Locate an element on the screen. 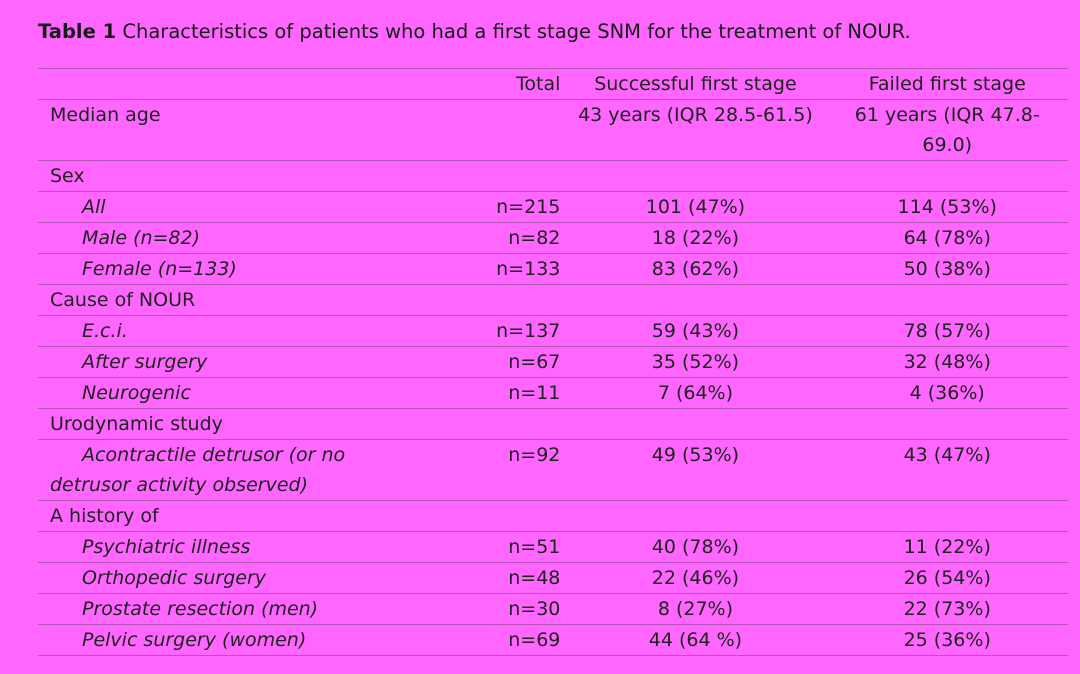  row-total: n=69 is located at coordinates (484, 640).